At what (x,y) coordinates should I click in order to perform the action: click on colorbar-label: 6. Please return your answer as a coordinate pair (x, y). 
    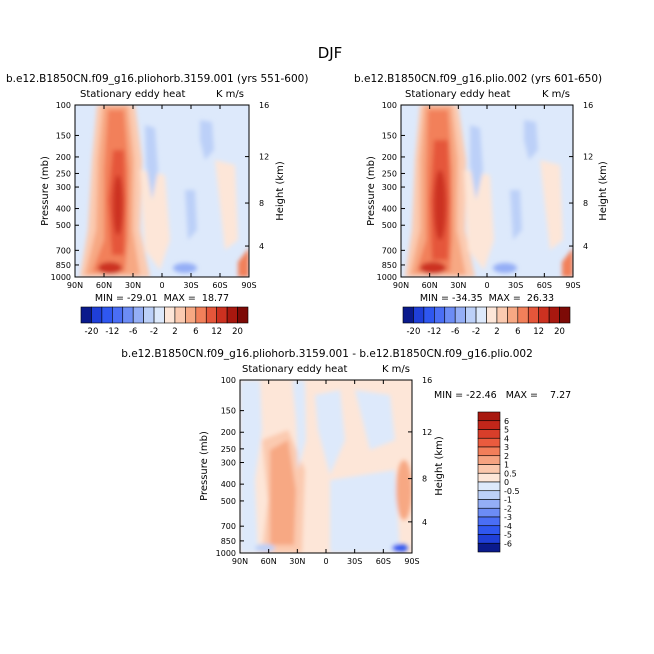
    Looking at the image, I should click on (506, 421).